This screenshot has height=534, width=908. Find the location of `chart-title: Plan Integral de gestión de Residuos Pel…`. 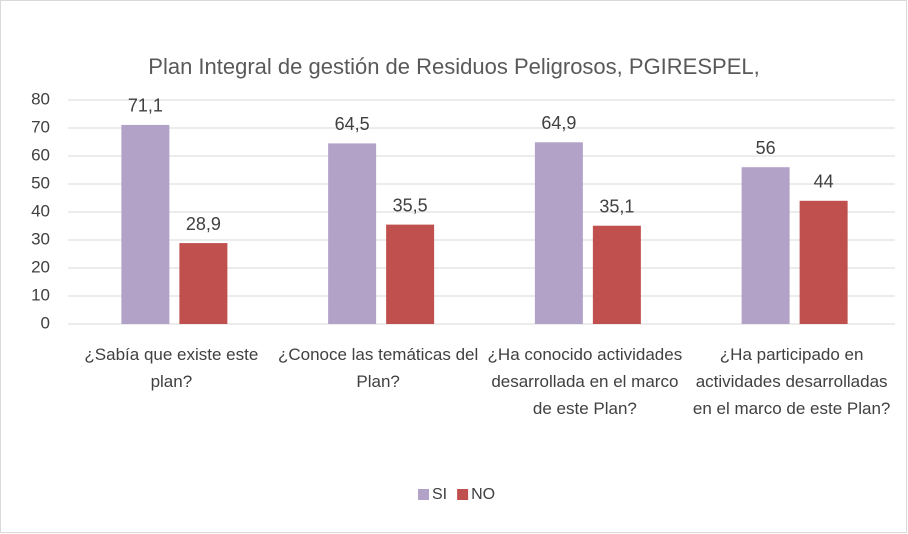

chart-title: Plan Integral de gestión de Residuos Pel… is located at coordinates (453, 66).